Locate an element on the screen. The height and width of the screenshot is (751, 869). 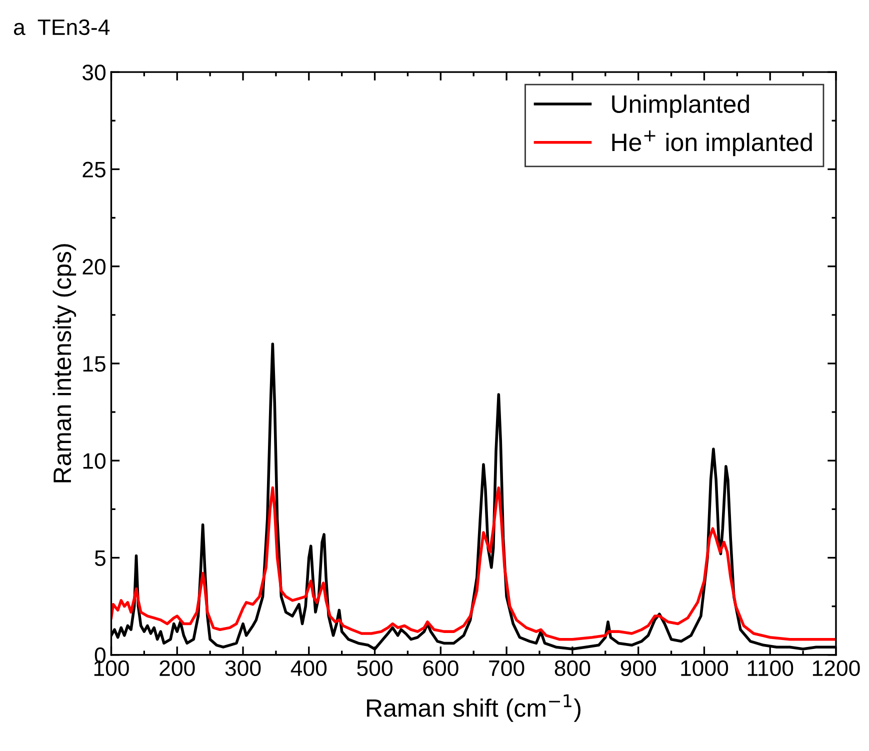
x-tick-label: 400 is located at coordinates (308, 668).